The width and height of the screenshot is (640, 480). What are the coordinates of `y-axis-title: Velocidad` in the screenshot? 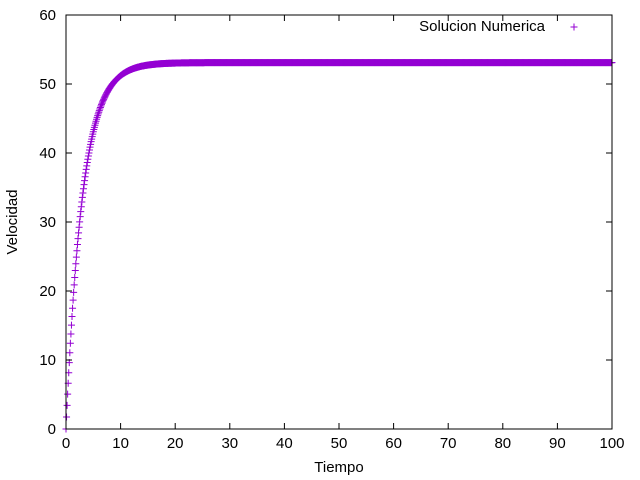 It's located at (12, 221).